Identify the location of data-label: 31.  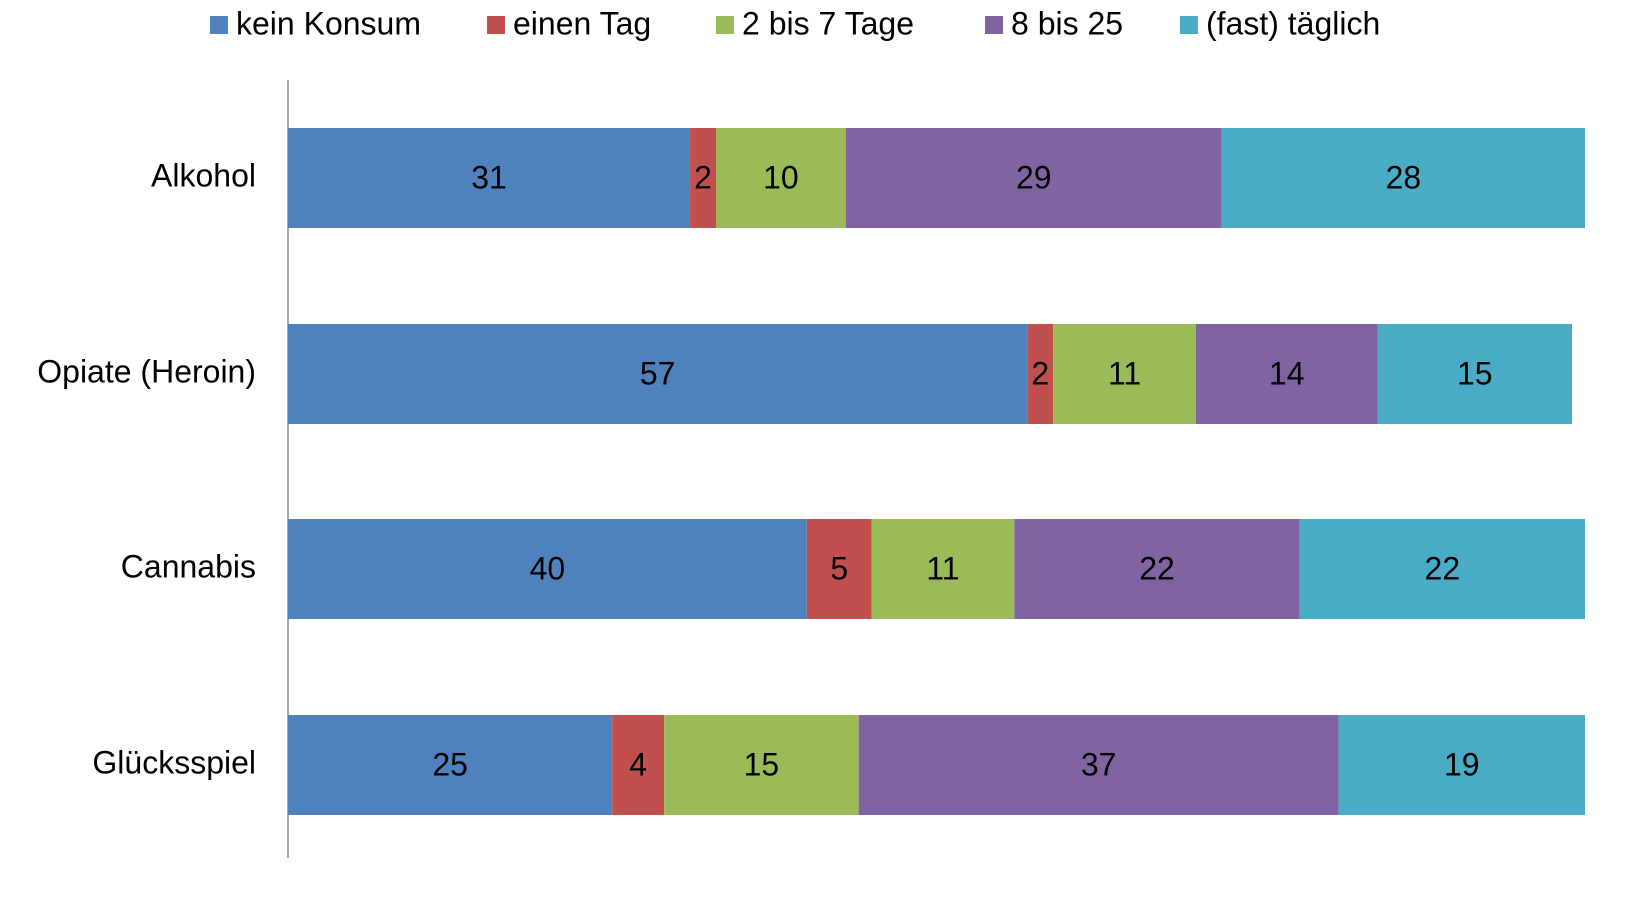
(489, 177).